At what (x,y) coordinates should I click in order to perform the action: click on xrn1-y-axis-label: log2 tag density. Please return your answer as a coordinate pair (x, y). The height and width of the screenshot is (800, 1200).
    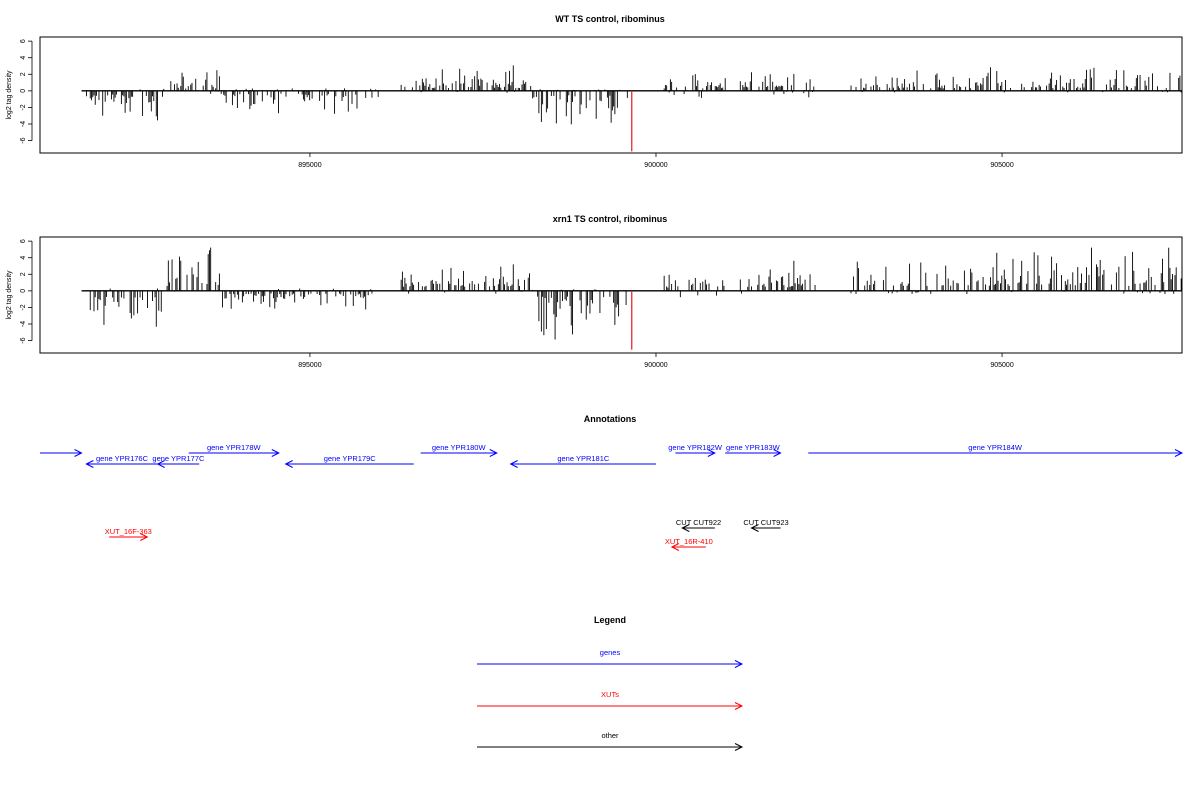
    Looking at the image, I should click on (9, 295).